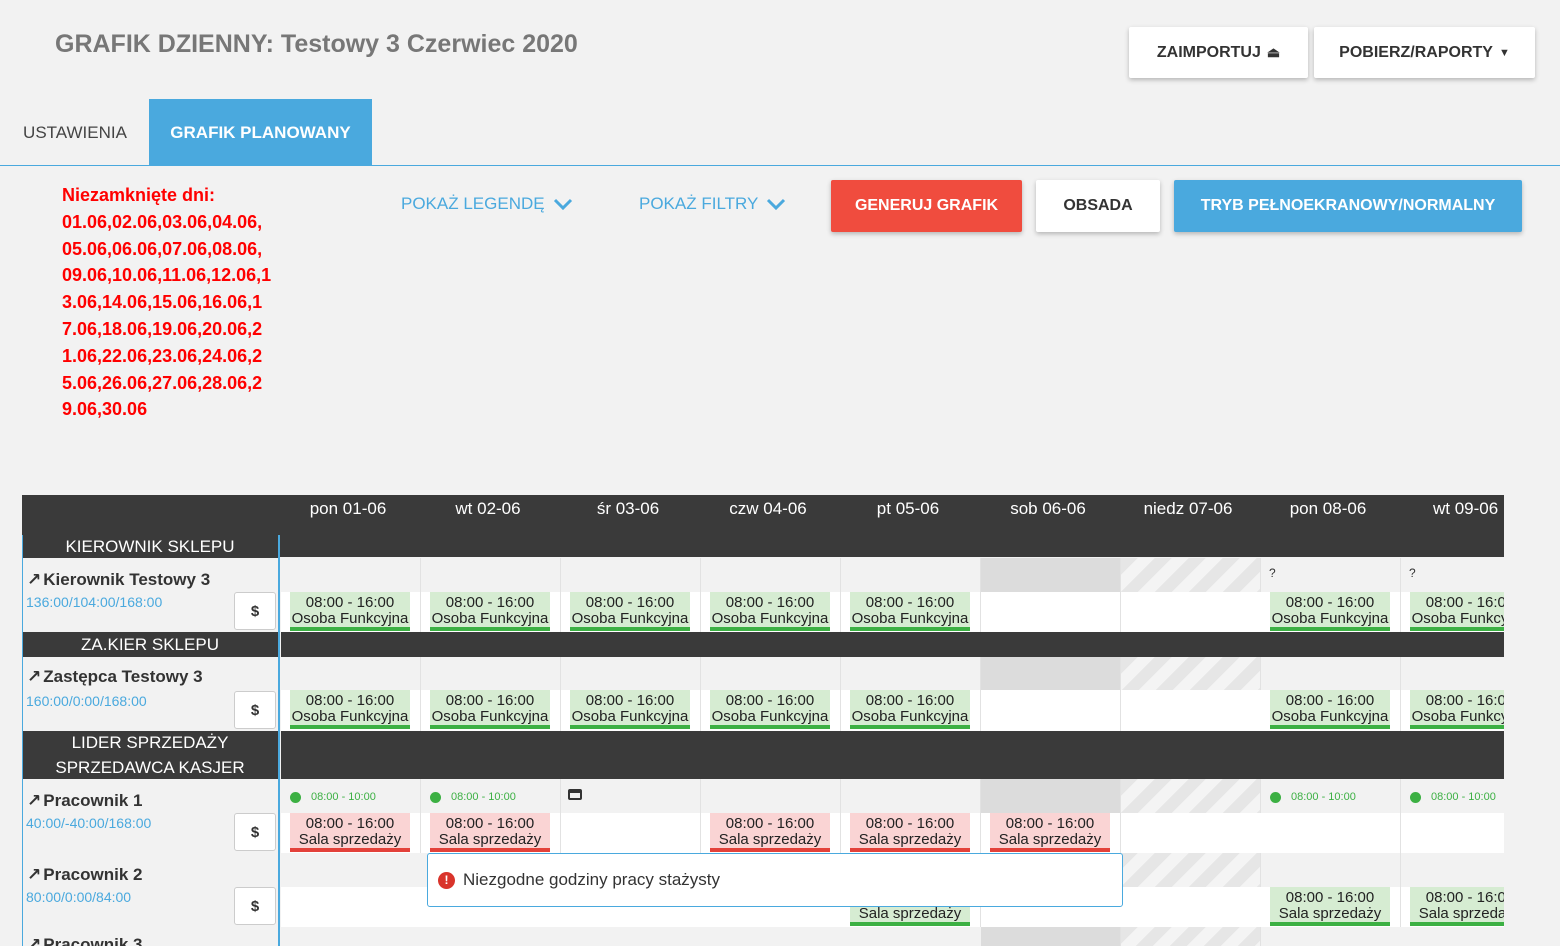 This screenshot has width=1560, height=946. What do you see at coordinates (260, 132) in the screenshot?
I see `tab-planned-schedule: GRAFIK PLANOWANY` at bounding box center [260, 132].